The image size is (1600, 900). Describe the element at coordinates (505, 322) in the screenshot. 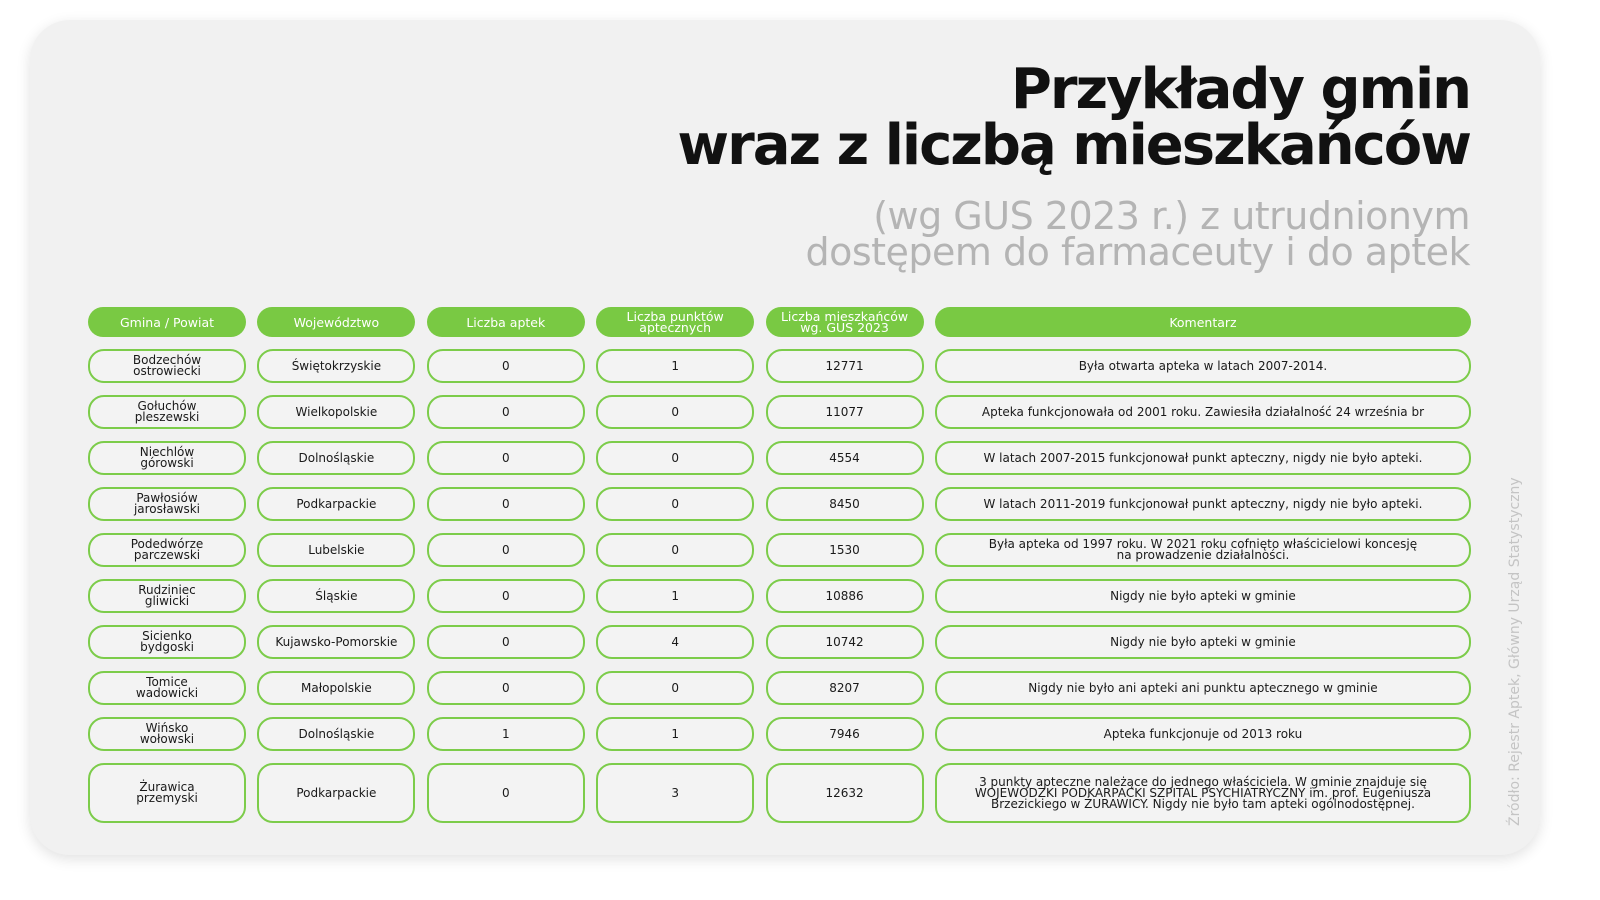

I see `column-header-liczba-aptek: Liczba aptek` at that location.